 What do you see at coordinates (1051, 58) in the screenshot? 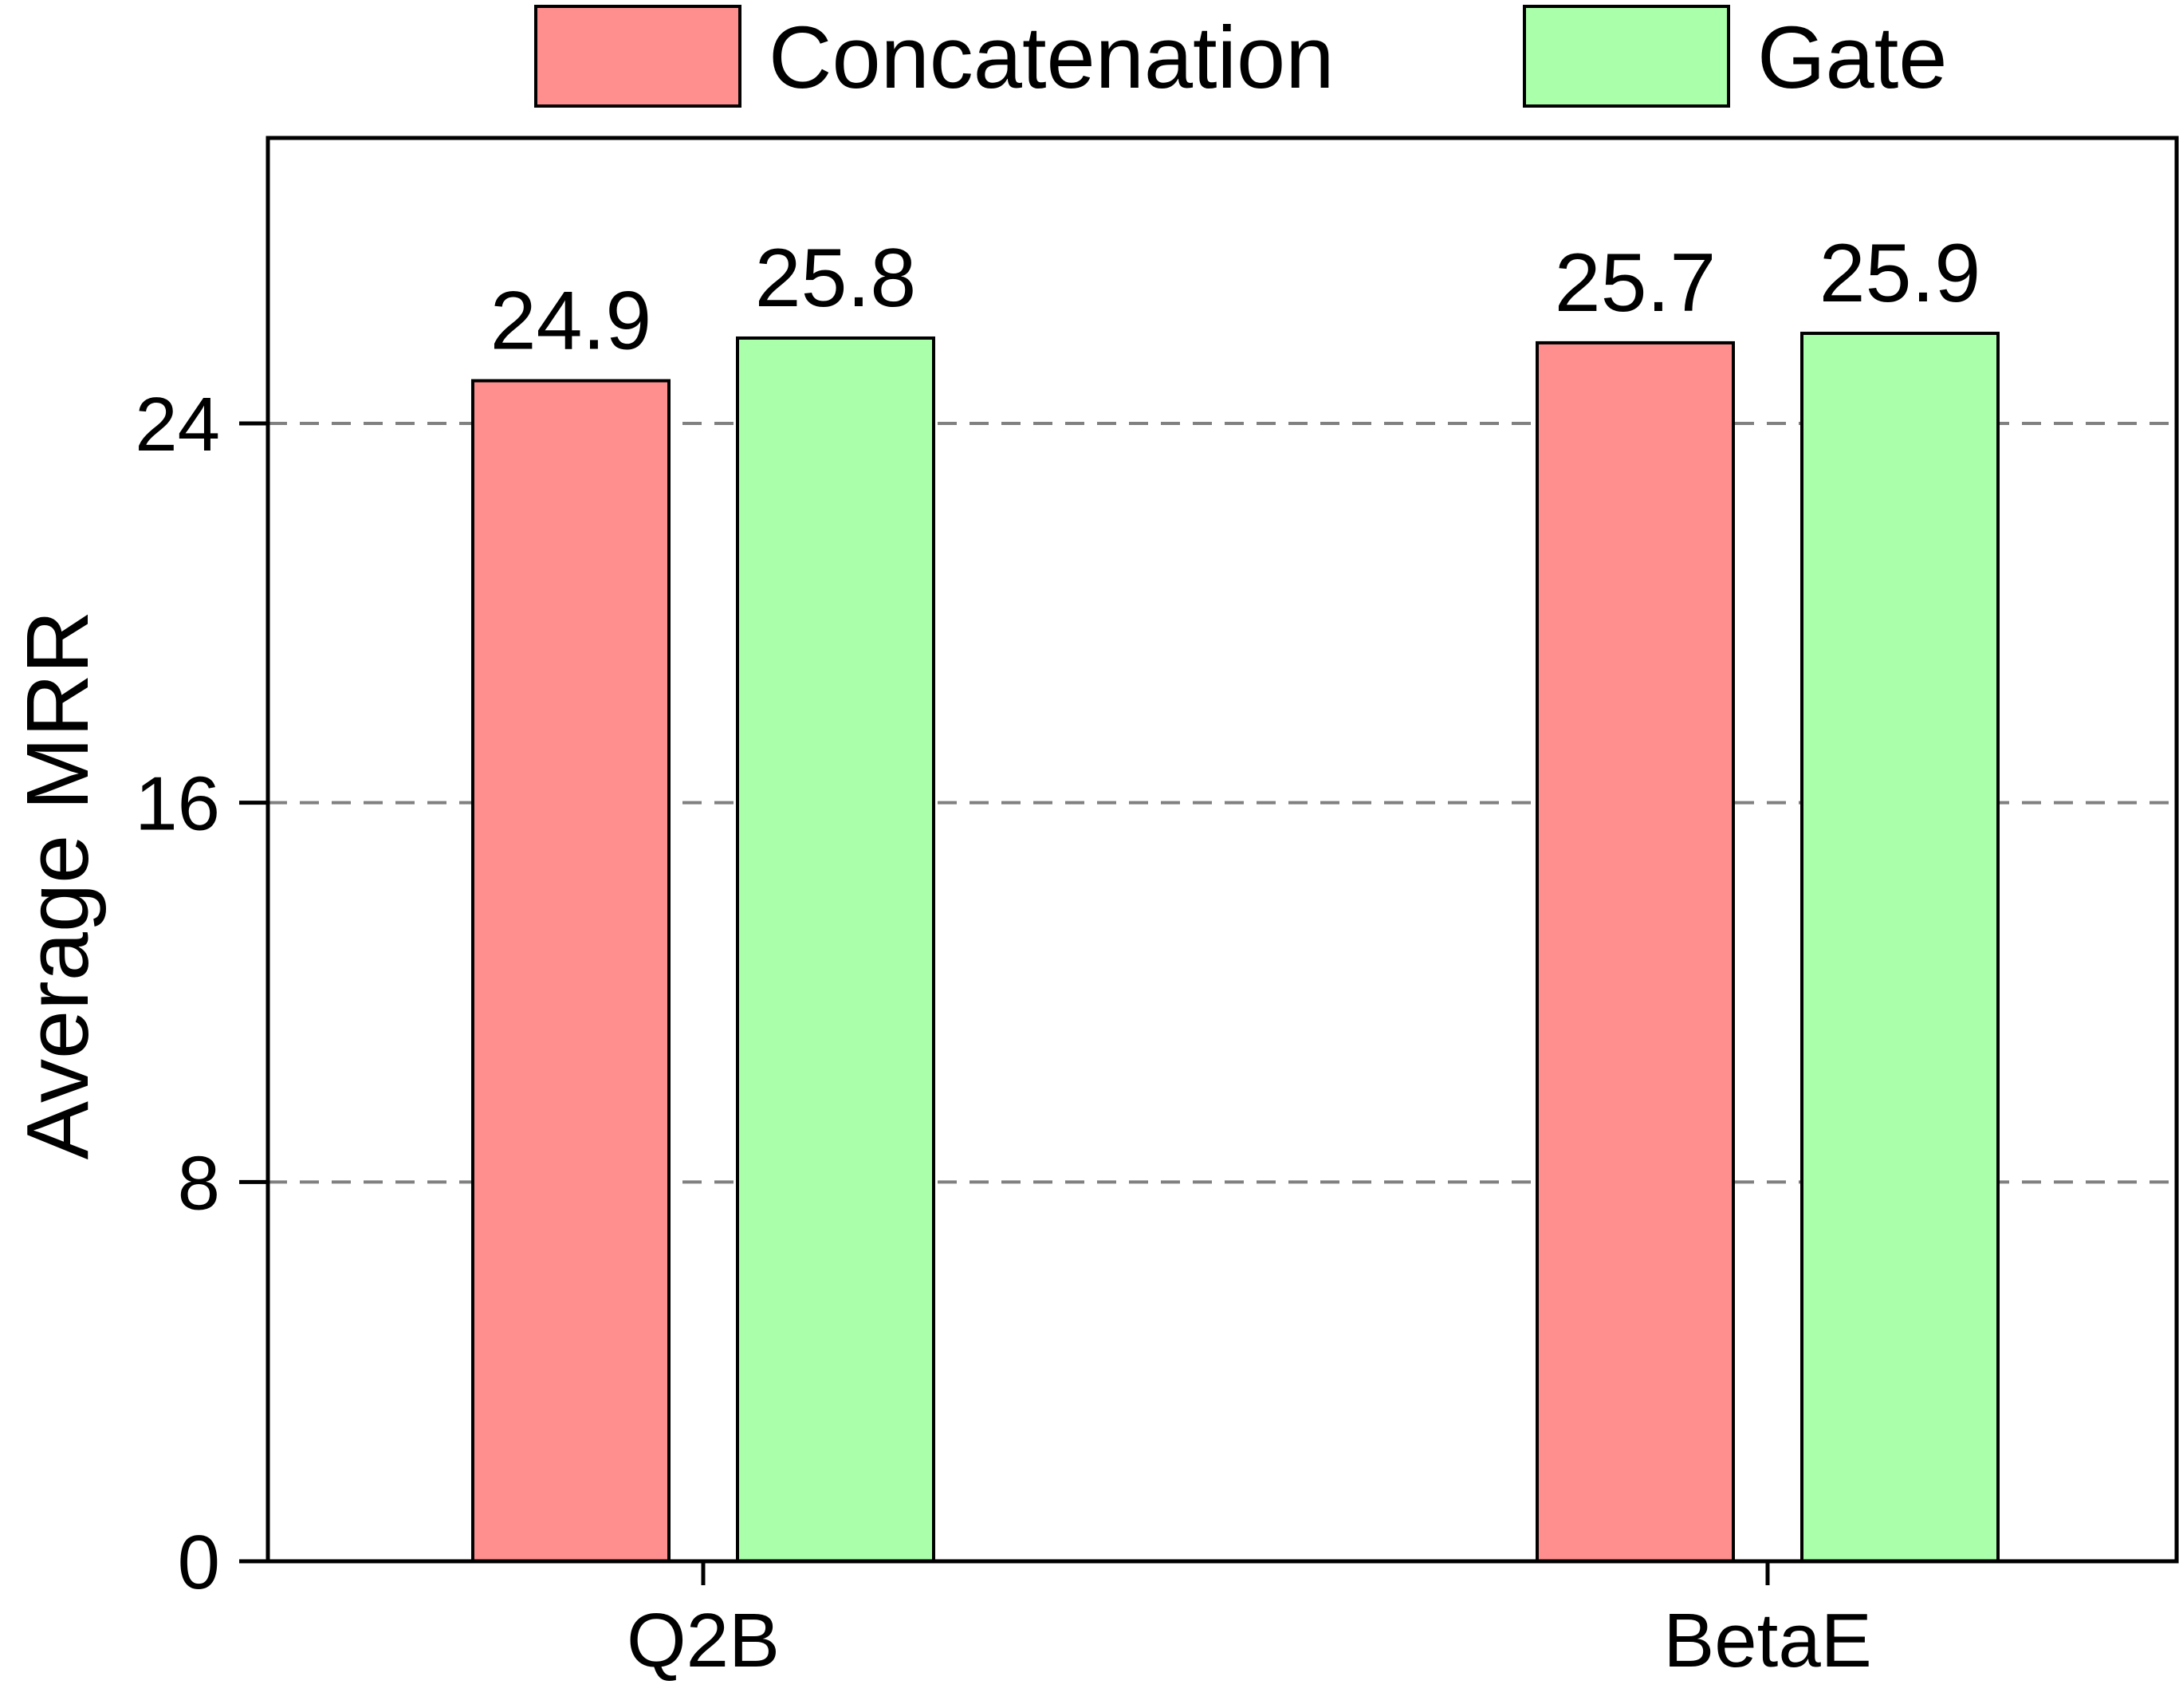
I see `legend-label-concatenation: Concatenation` at bounding box center [1051, 58].